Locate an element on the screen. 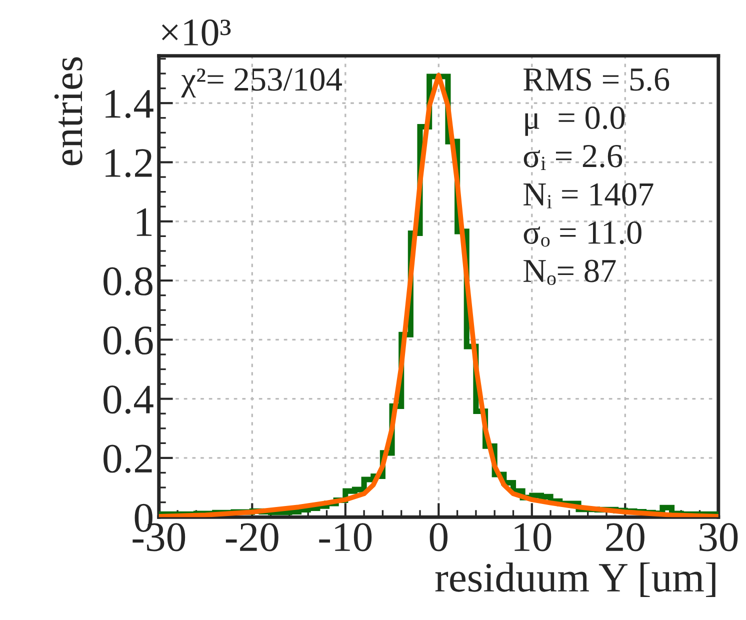 This screenshot has height=620, width=746. x-axis-title: residuum Y [um] is located at coordinates (575, 579).